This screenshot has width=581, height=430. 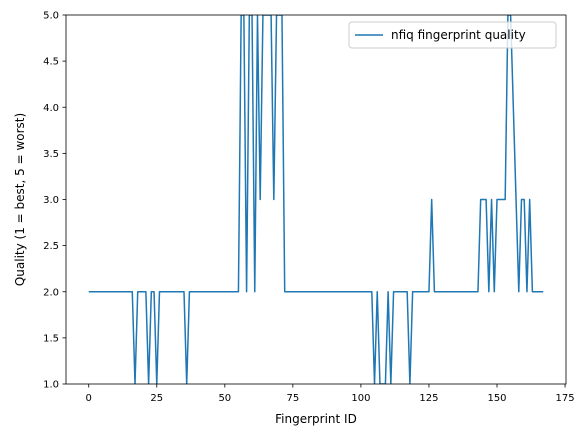 I want to click on x-axis: 0 25 50 75 100 125 150 175, so click(x=330, y=394).